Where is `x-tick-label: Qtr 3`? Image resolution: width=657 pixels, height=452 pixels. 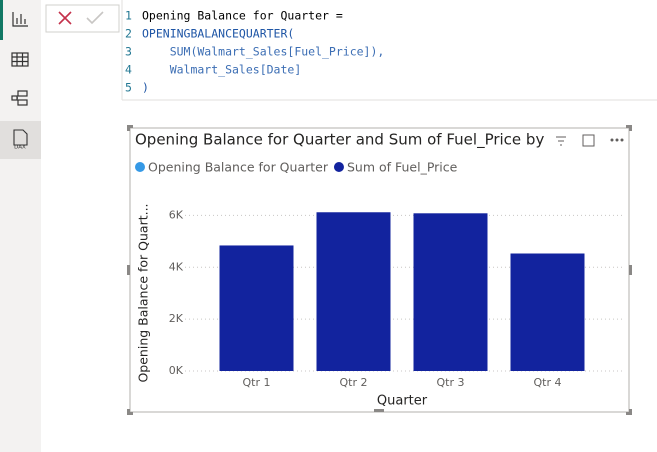
x-tick-label: Qtr 3 is located at coordinates (451, 382).